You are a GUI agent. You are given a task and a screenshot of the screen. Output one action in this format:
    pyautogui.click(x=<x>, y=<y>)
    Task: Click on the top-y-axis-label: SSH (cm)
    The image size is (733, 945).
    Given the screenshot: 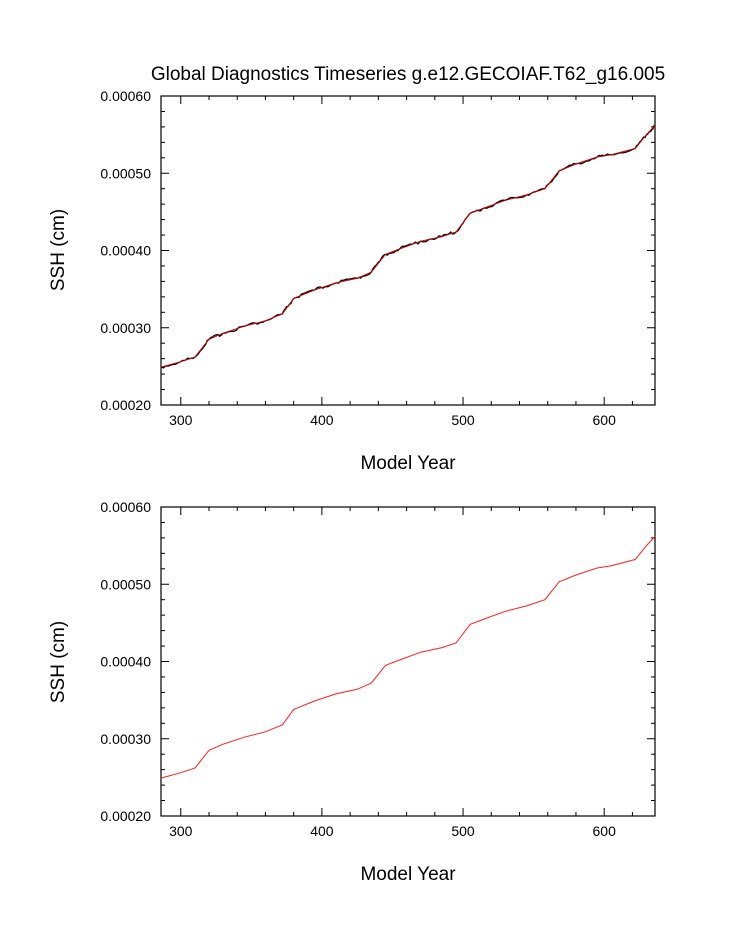 What is the action you would take?
    pyautogui.click(x=58, y=250)
    